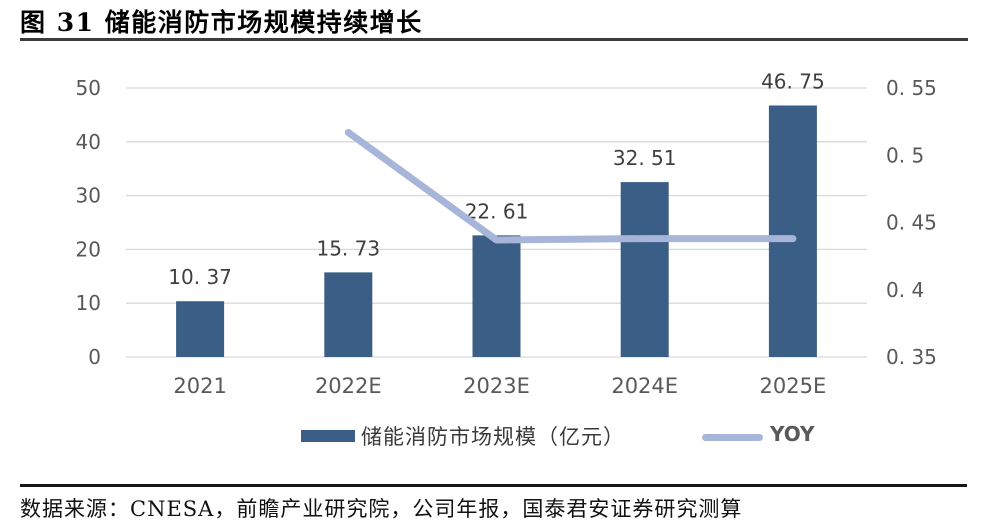 The image size is (1000, 532). What do you see at coordinates (328, 436) in the screenshot?
I see `legend-bar-swatch` at bounding box center [328, 436].